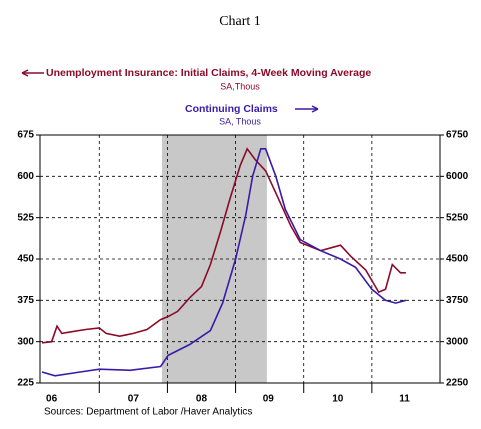 Image resolution: width=481 pixels, height=429 pixels. What do you see at coordinates (457, 135) in the screenshot?
I see `y2-tick-label: 6750` at bounding box center [457, 135].